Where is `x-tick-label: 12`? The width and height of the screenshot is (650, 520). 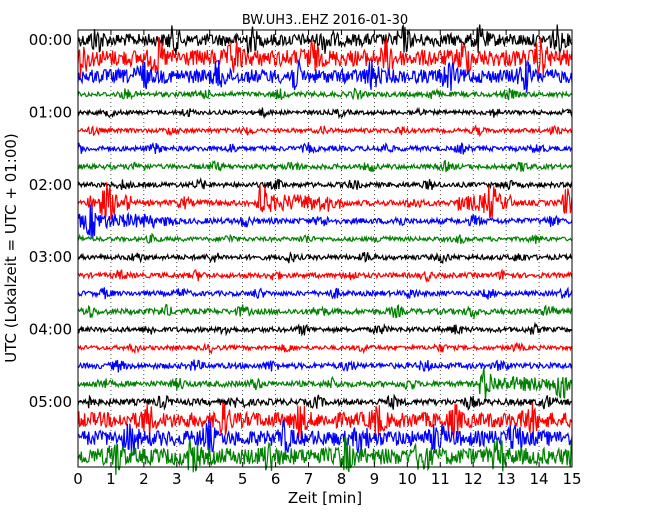 x-tick-label: 12 is located at coordinates (473, 479).